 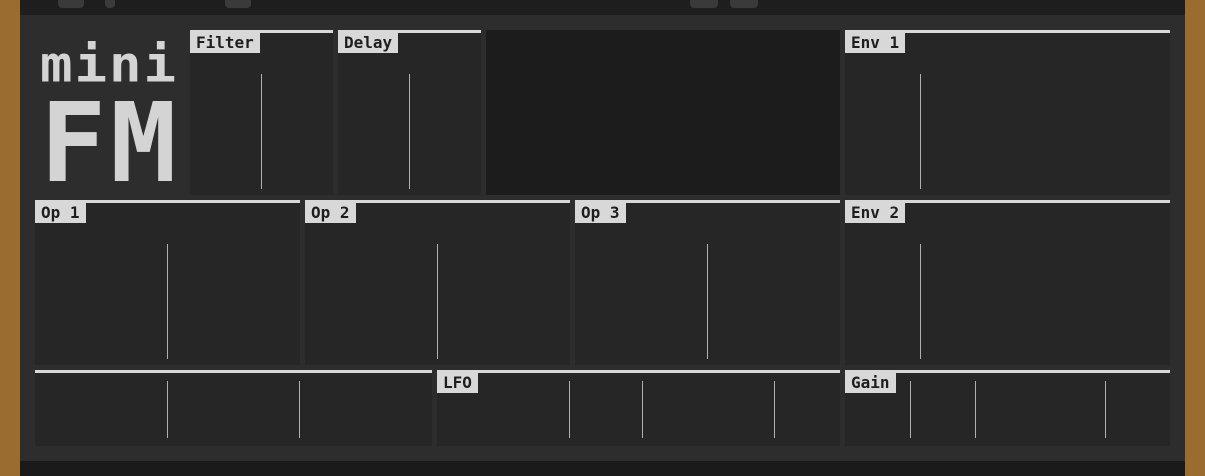 What do you see at coordinates (602, 7) in the screenshot?
I see `top-bar` at bounding box center [602, 7].